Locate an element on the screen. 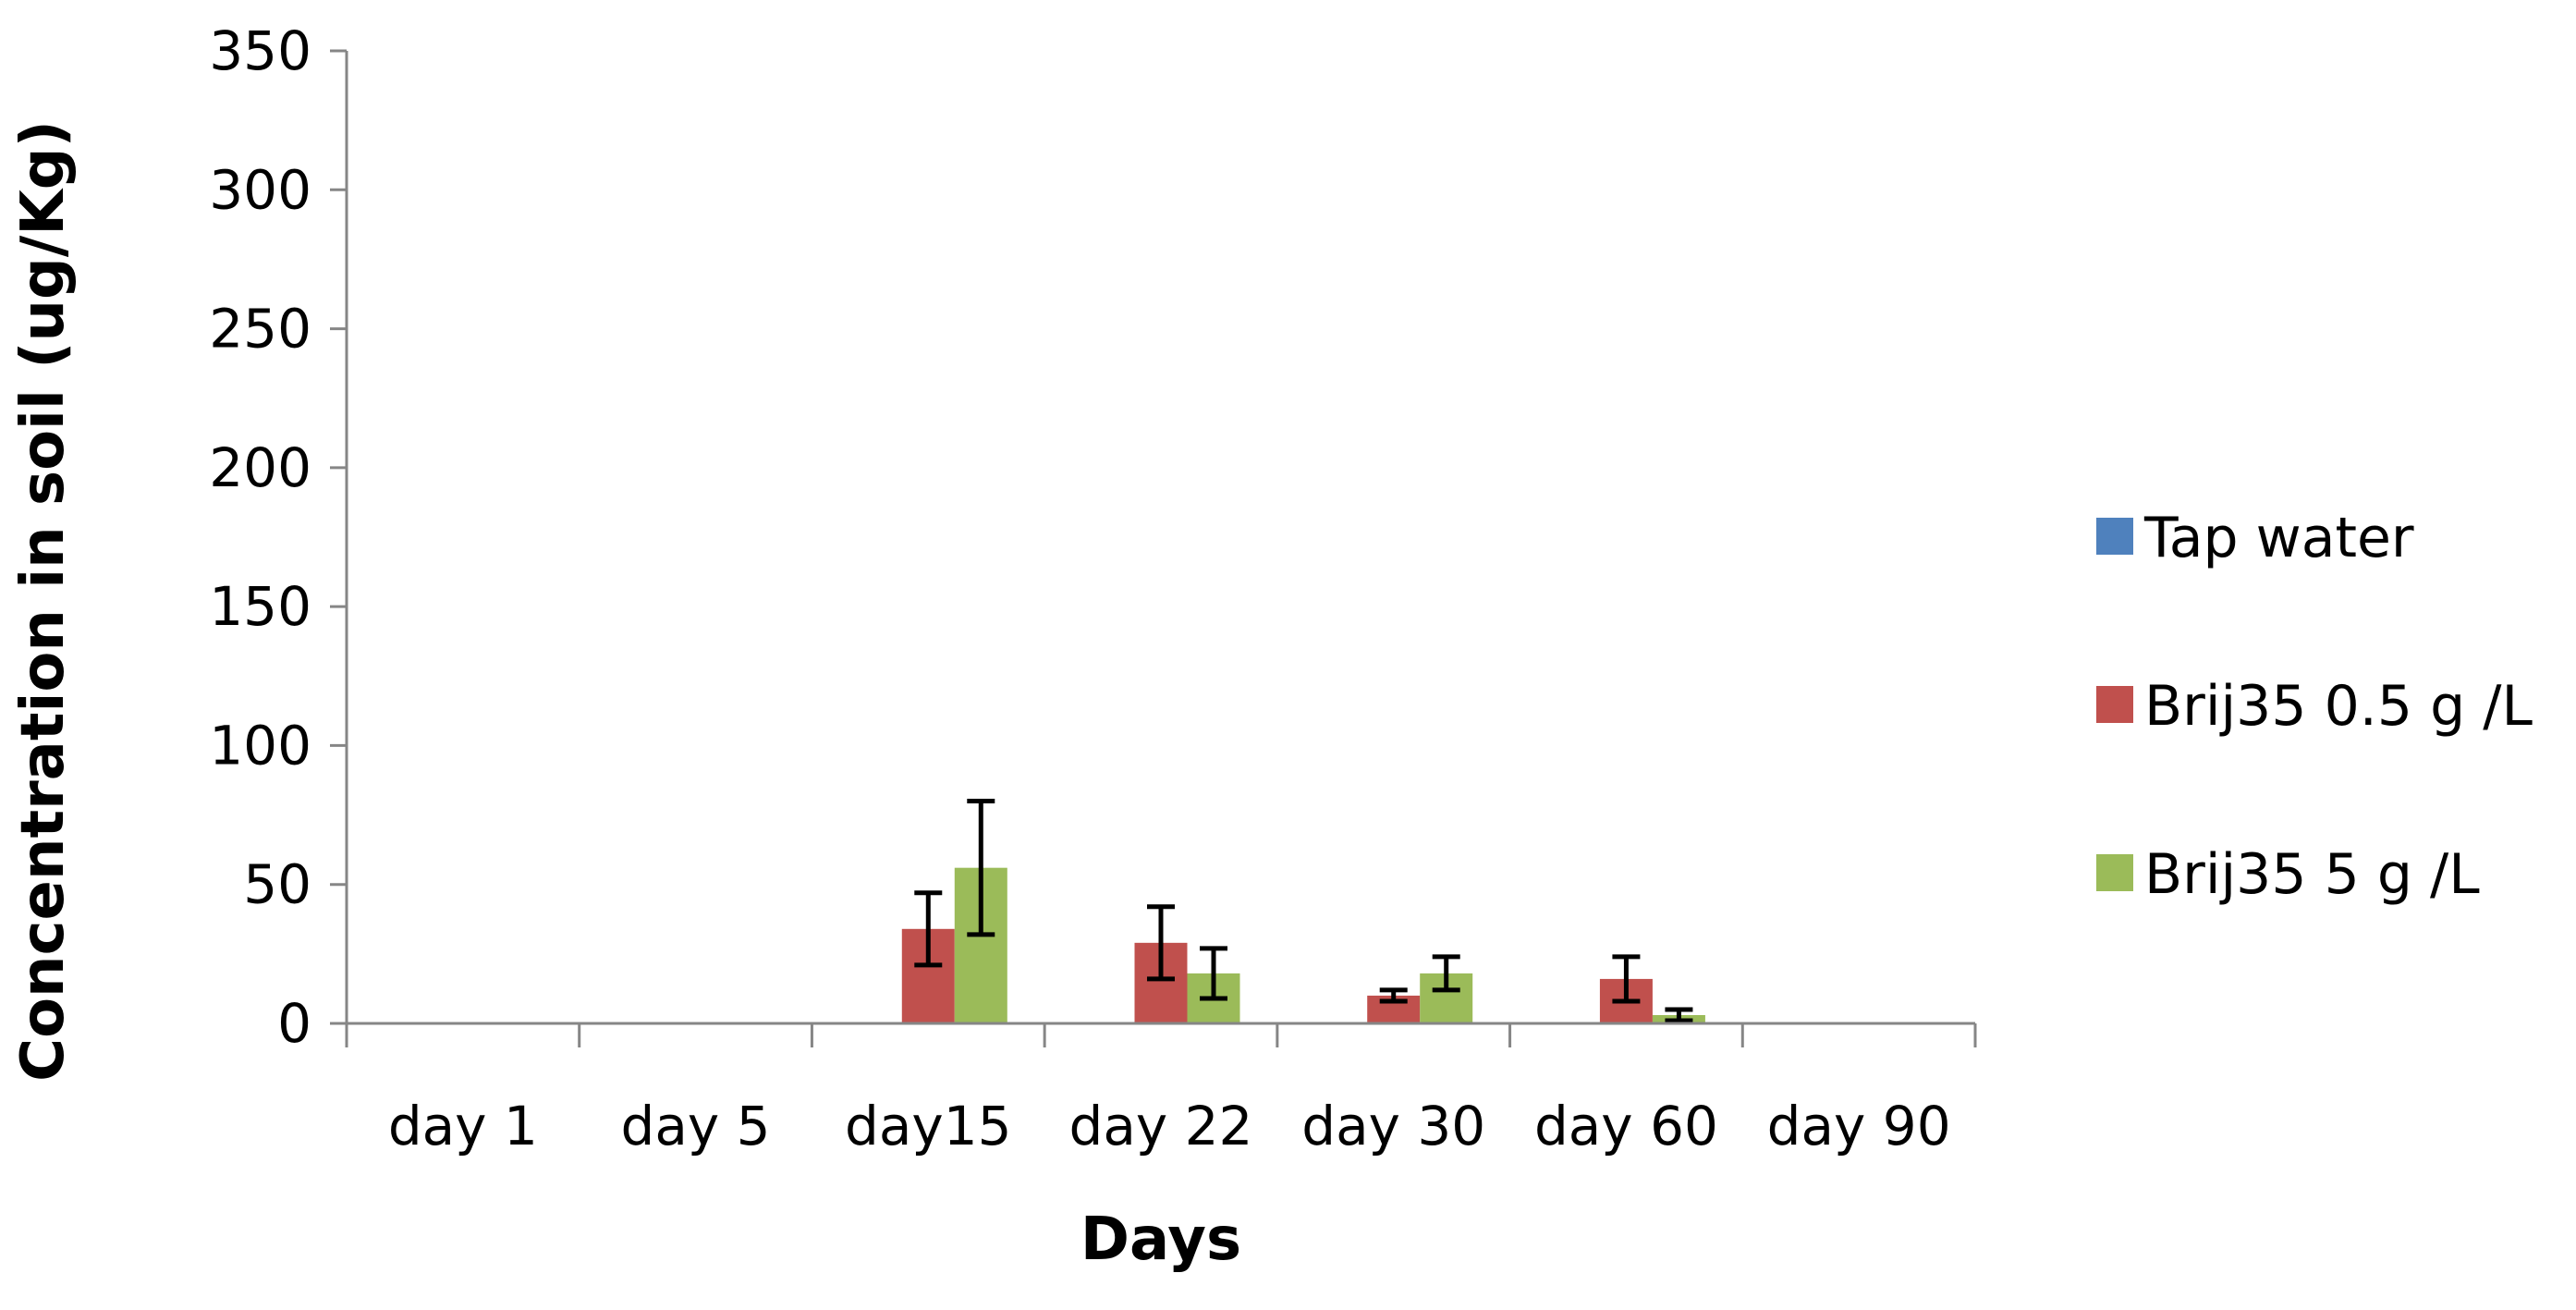  x-tick-label: day 60 is located at coordinates (1626, 1126).